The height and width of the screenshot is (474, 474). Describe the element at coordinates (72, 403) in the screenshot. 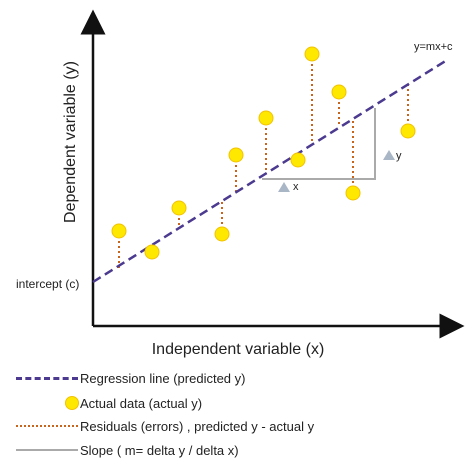

I see `yellow-dot-icon` at that location.